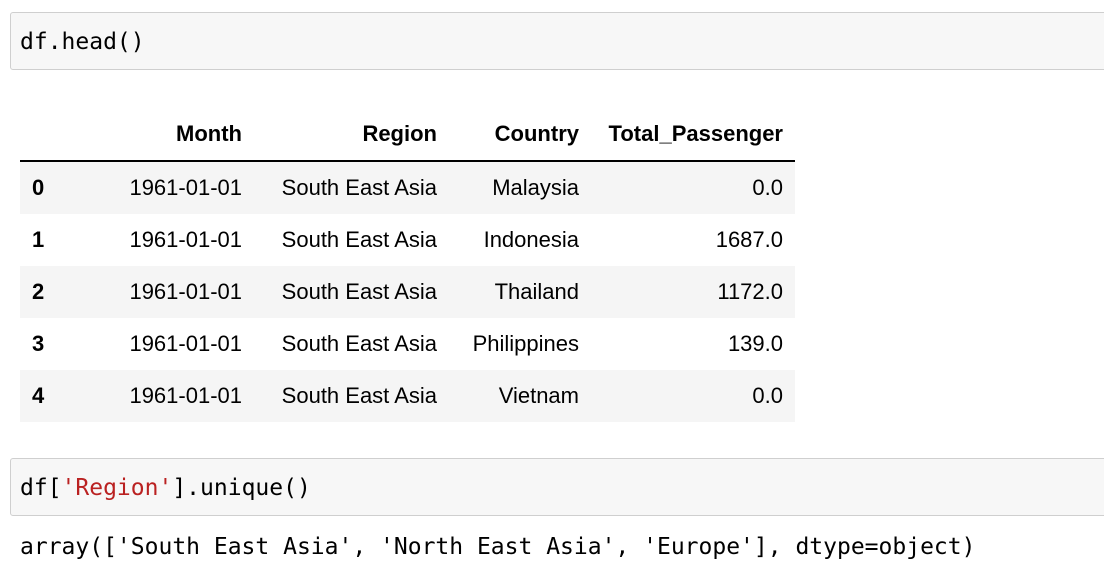 Image resolution: width=1104 pixels, height=576 pixels. What do you see at coordinates (38, 187) in the screenshot?
I see `row-index: 0` at bounding box center [38, 187].